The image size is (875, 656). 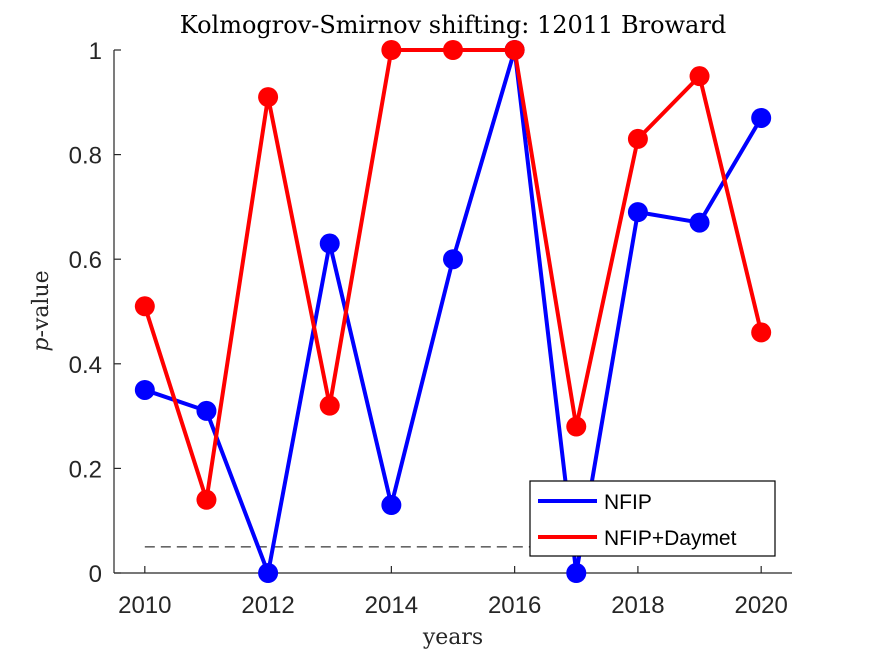 I want to click on y-tick-label: 0.2, so click(x=85, y=469).